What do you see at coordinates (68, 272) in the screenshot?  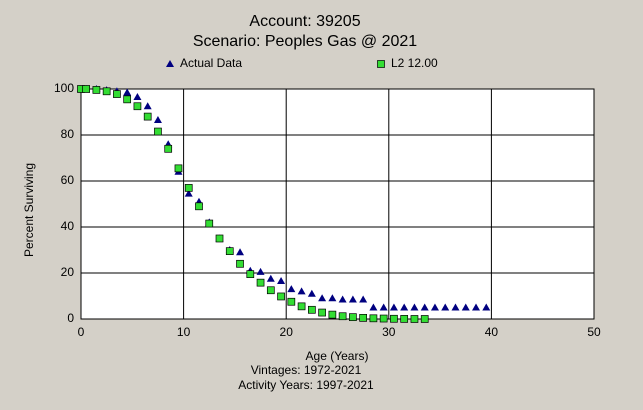 I see `y-tick-label: 20` at bounding box center [68, 272].